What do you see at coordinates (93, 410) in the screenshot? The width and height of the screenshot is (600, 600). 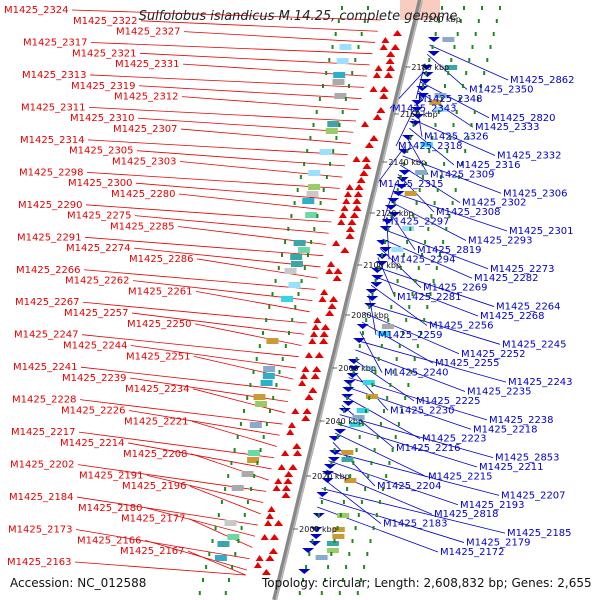 I see `left-gene-label: M1425_2226` at bounding box center [93, 410].